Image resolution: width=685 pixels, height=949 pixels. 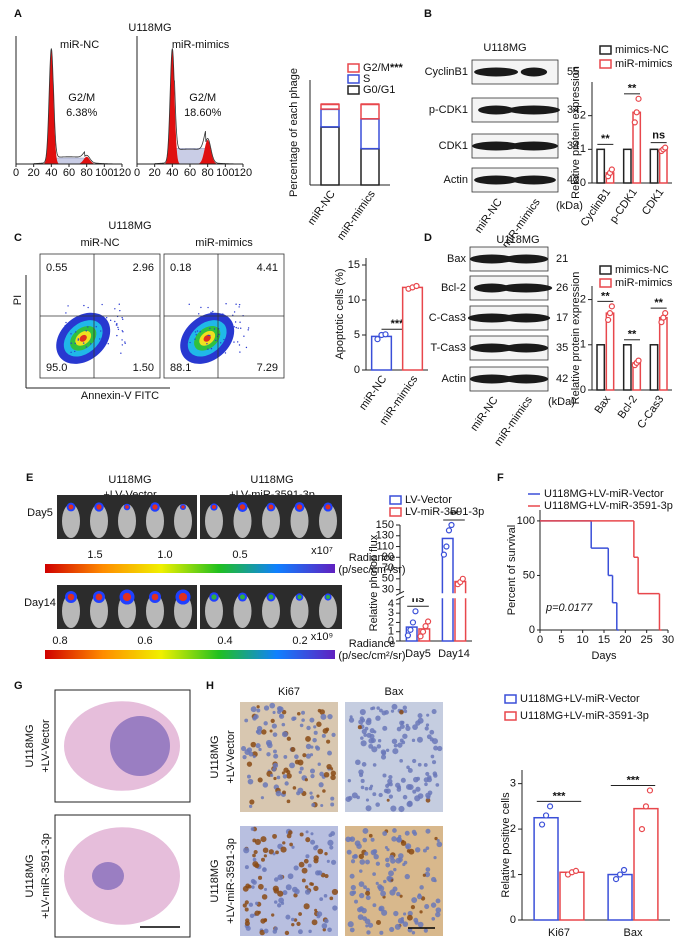 What do you see at coordinates (379, 90) in the screenshot?
I see `legend-label: G0/G1` at bounding box center [379, 90].